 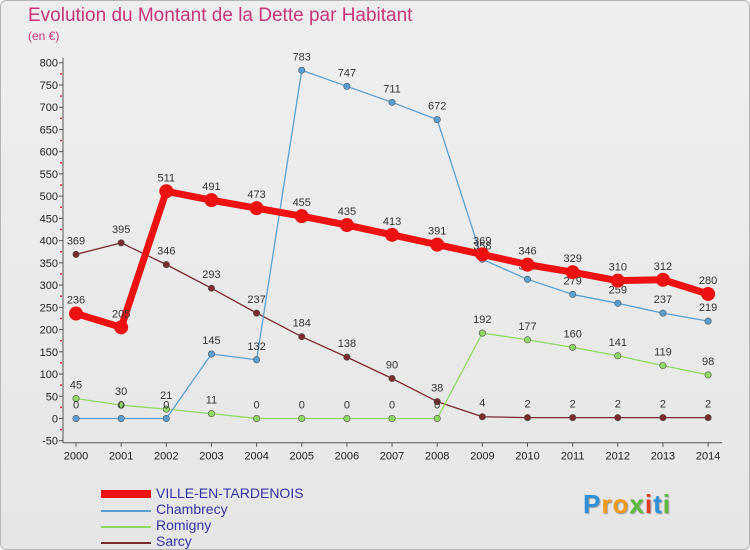 I want to click on y-tick-label: 450, so click(x=49, y=219).